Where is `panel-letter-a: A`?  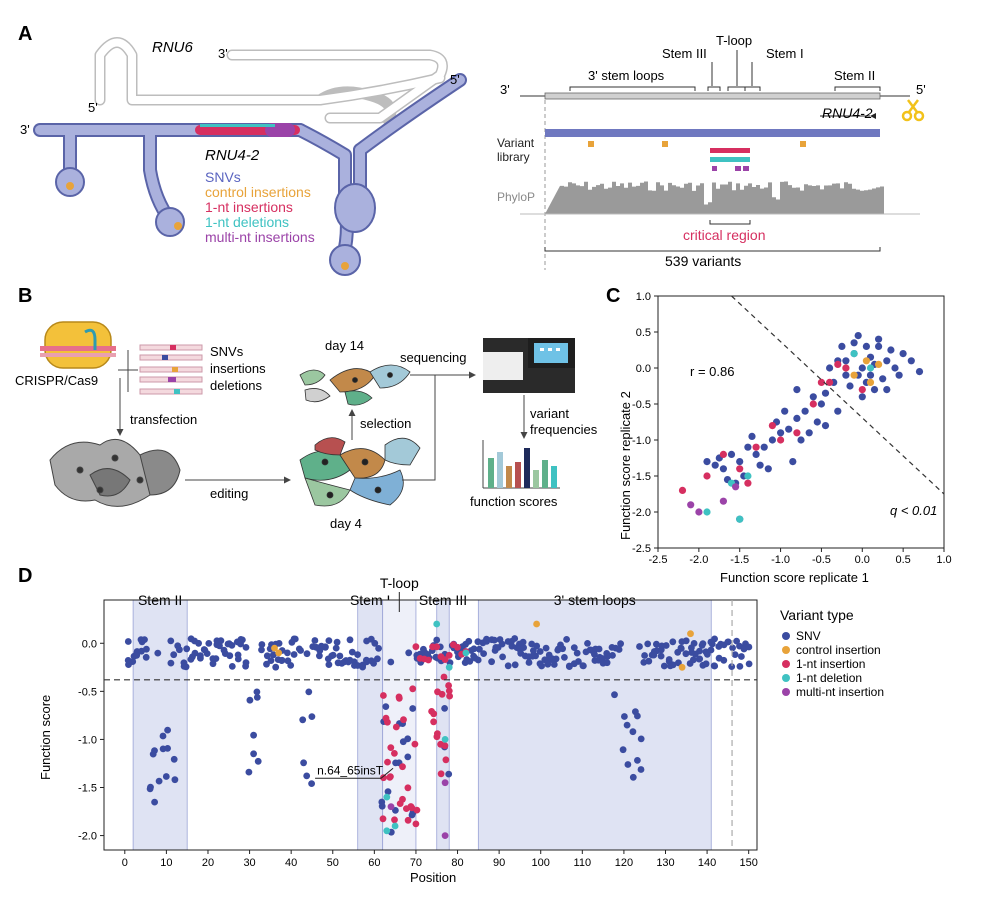 panel-letter-a: A is located at coordinates (25, 34).